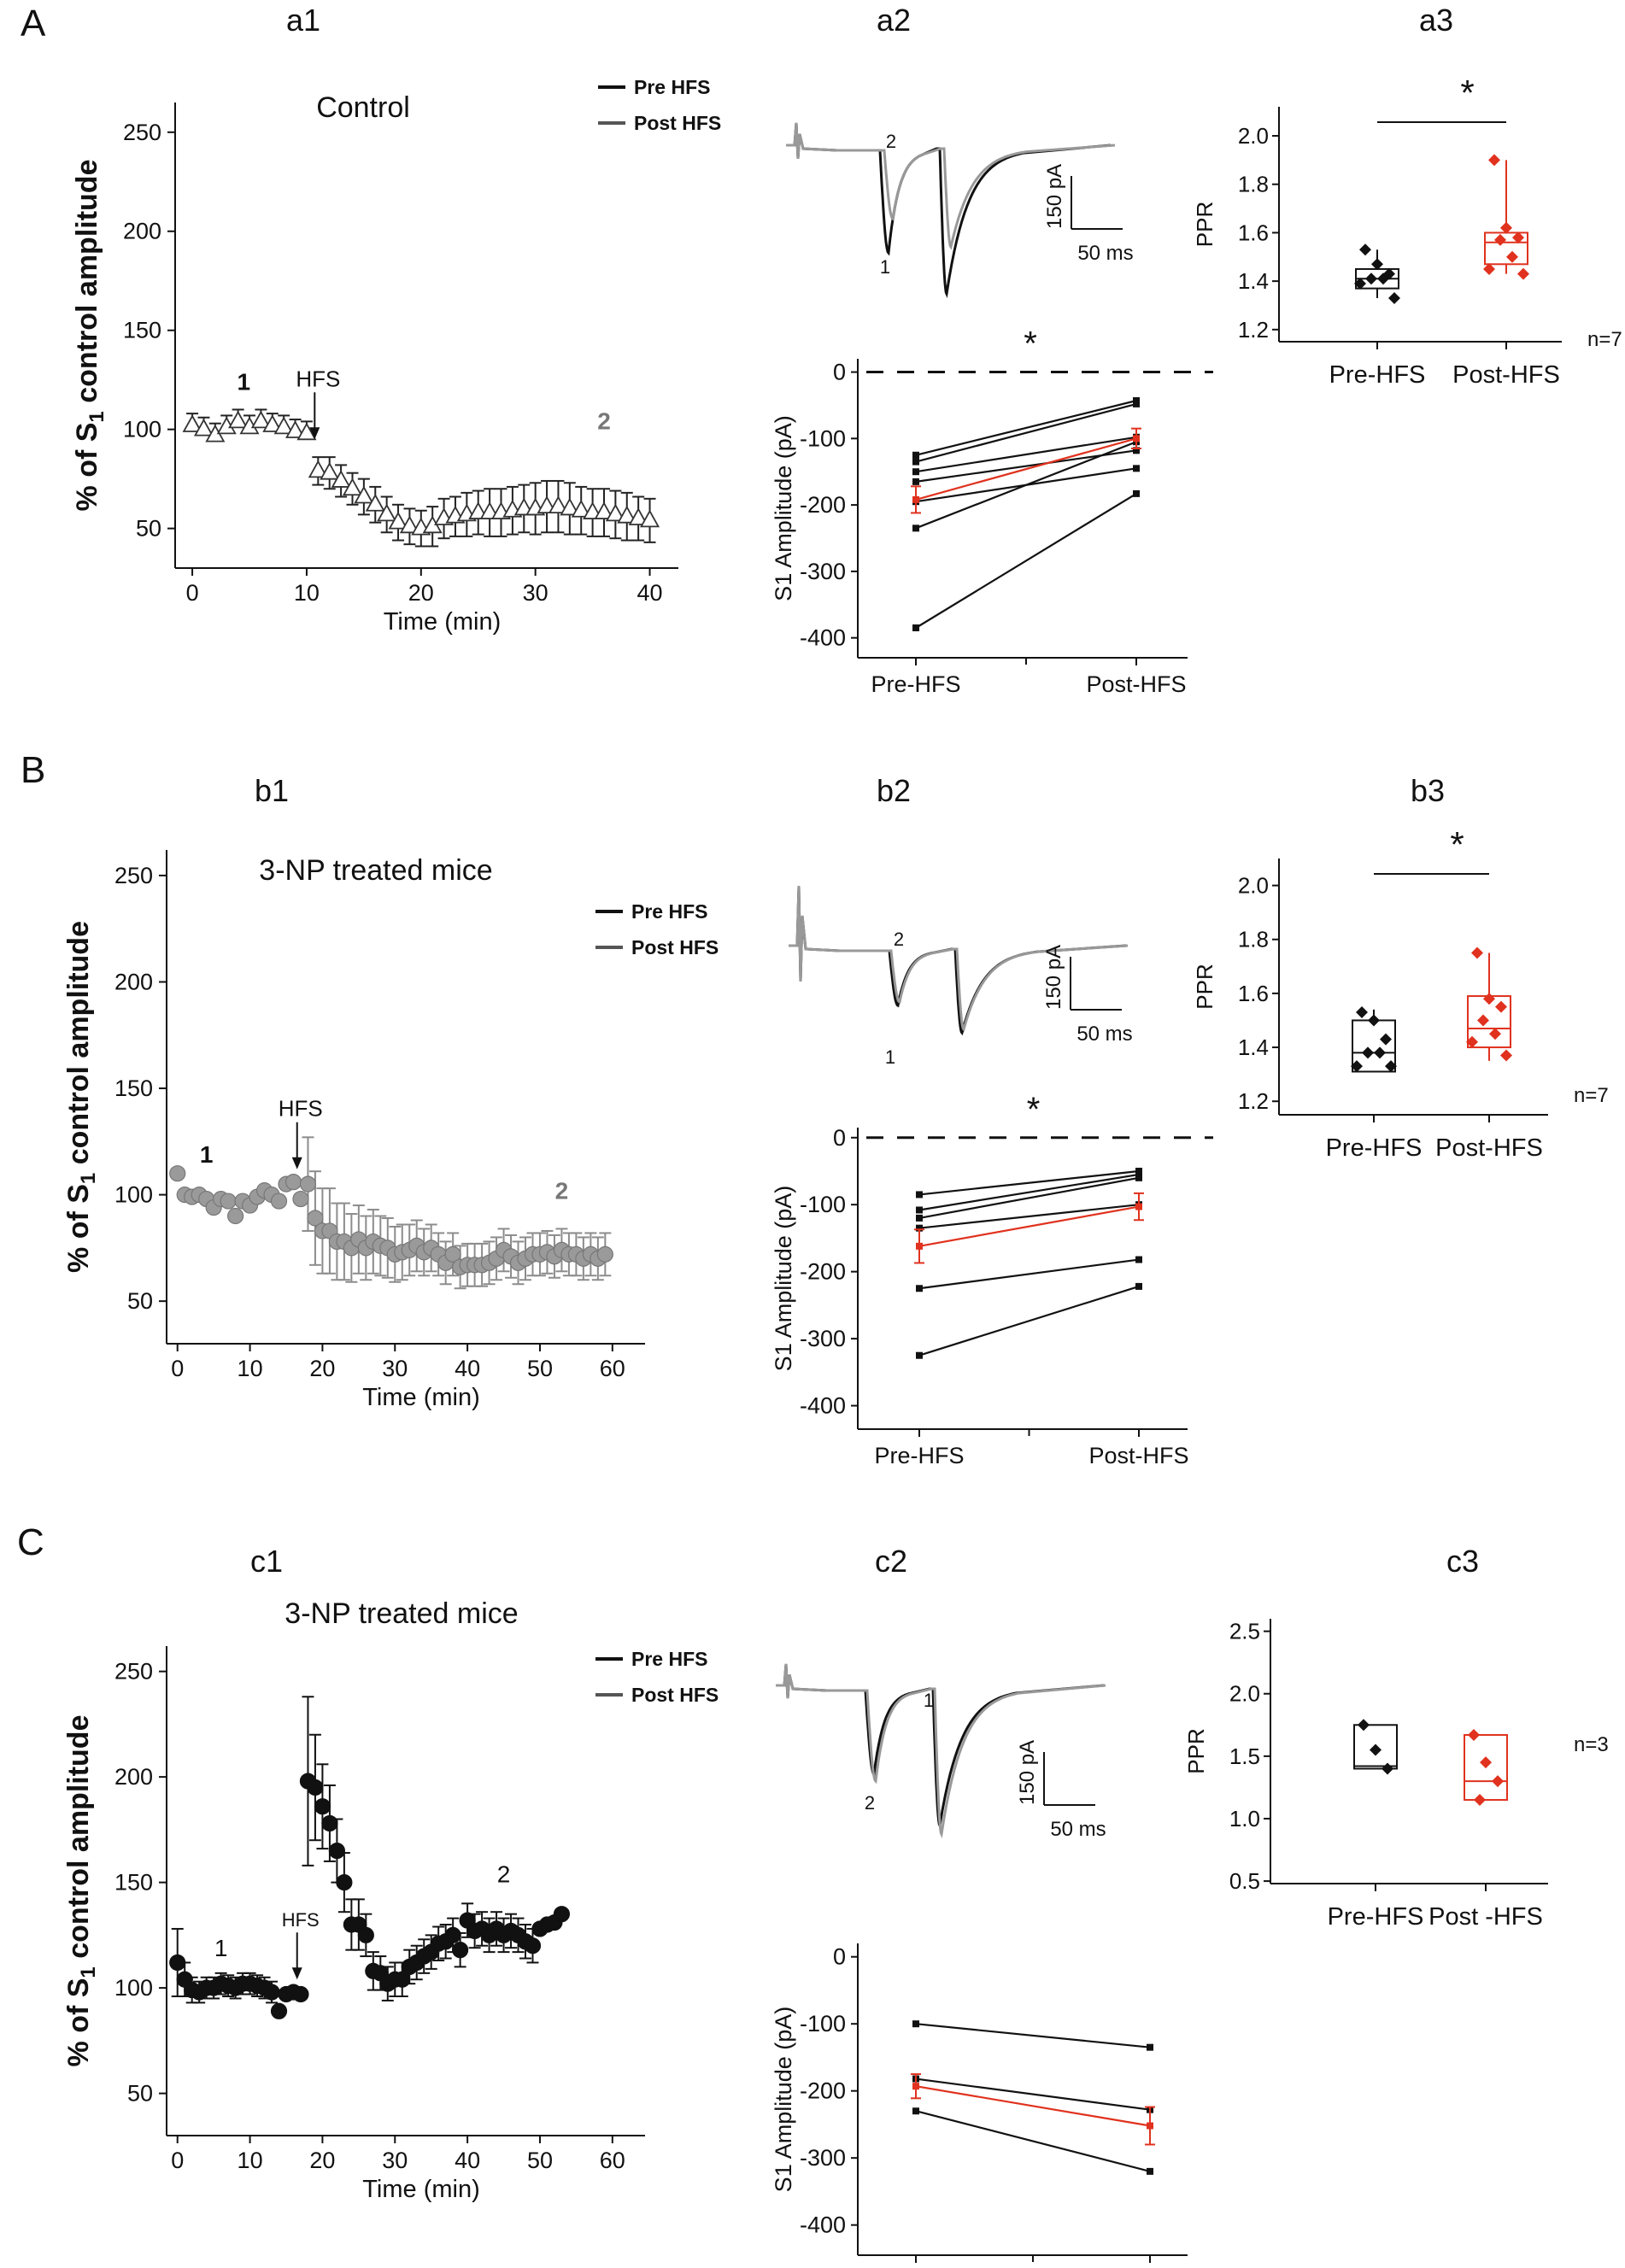 The width and height of the screenshot is (1625, 2268). What do you see at coordinates (650, 593) in the screenshot?
I see `x-tick-label: 40` at bounding box center [650, 593].